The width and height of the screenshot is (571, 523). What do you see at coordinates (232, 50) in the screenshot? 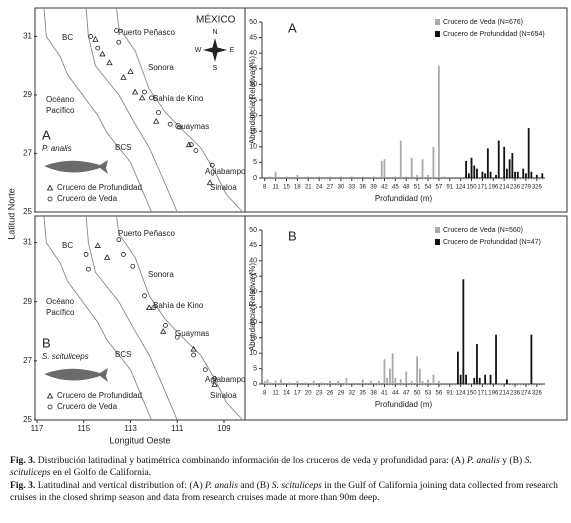
I see `compass-letter: E` at bounding box center [232, 50].